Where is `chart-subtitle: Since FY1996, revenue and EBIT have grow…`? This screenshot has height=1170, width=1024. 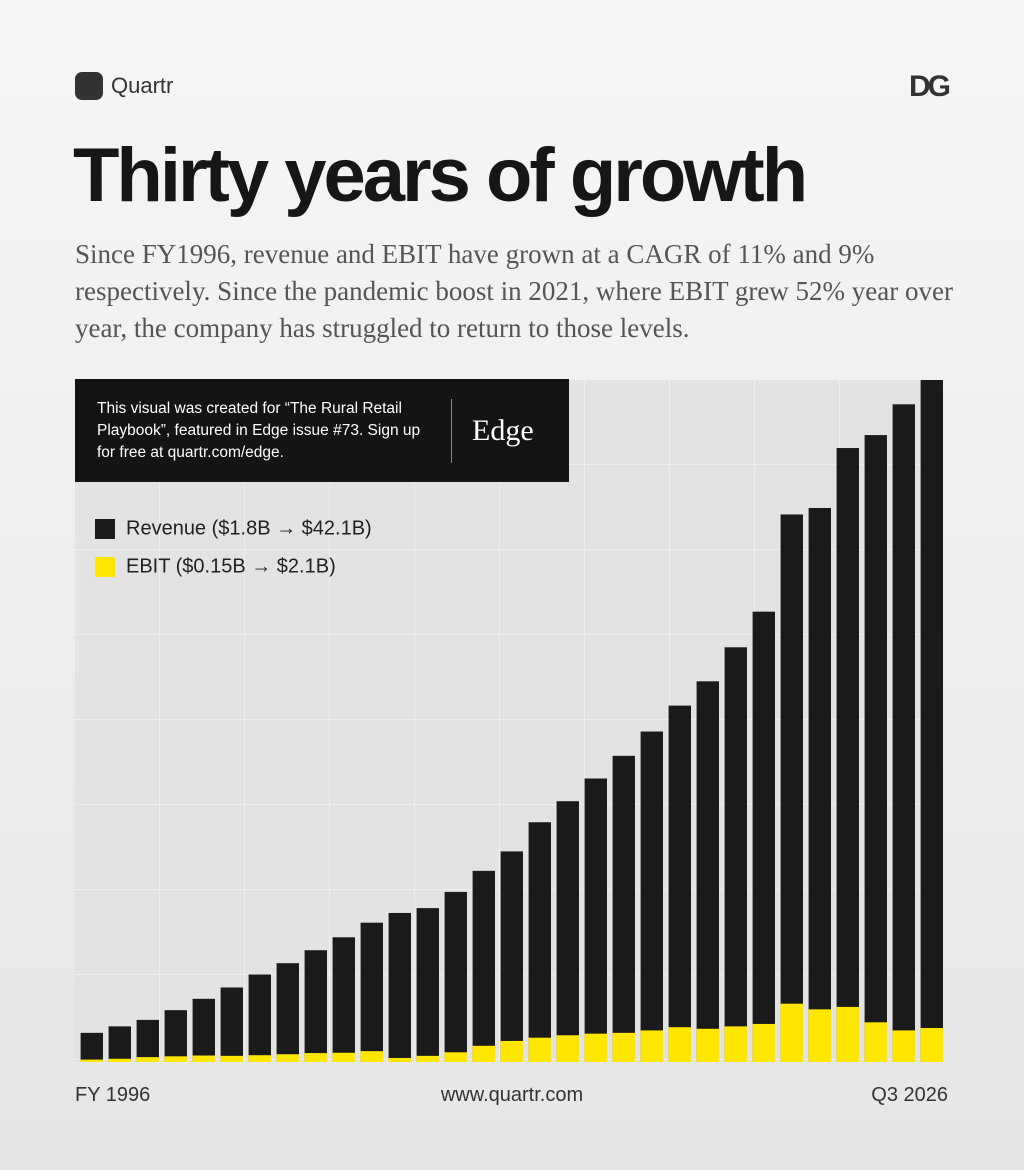
chart-subtitle: Since FY1996, revenue and EBIT have grow… is located at coordinates (514, 291).